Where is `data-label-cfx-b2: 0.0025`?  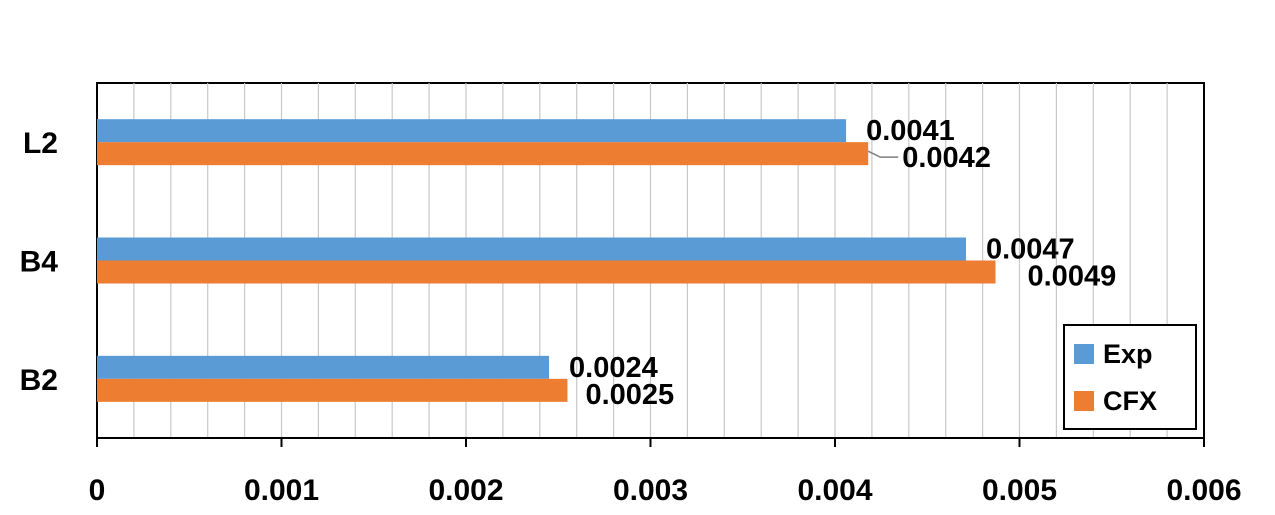
data-label-cfx-b2: 0.0025 is located at coordinates (629, 395).